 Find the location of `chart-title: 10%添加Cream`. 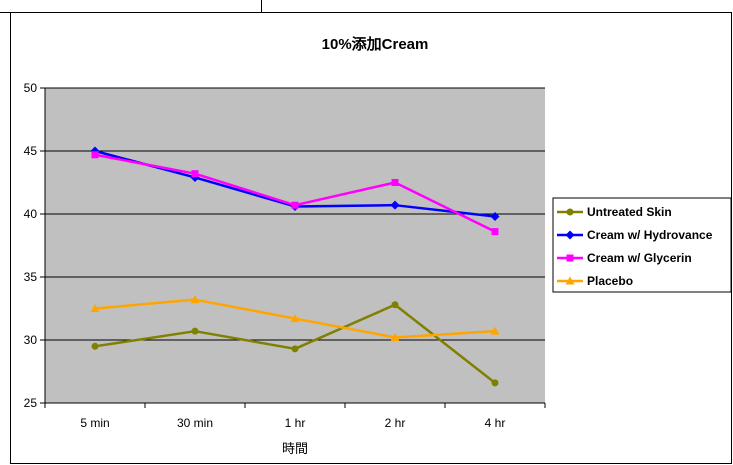

chart-title: 10%添加Cream is located at coordinates (375, 44).